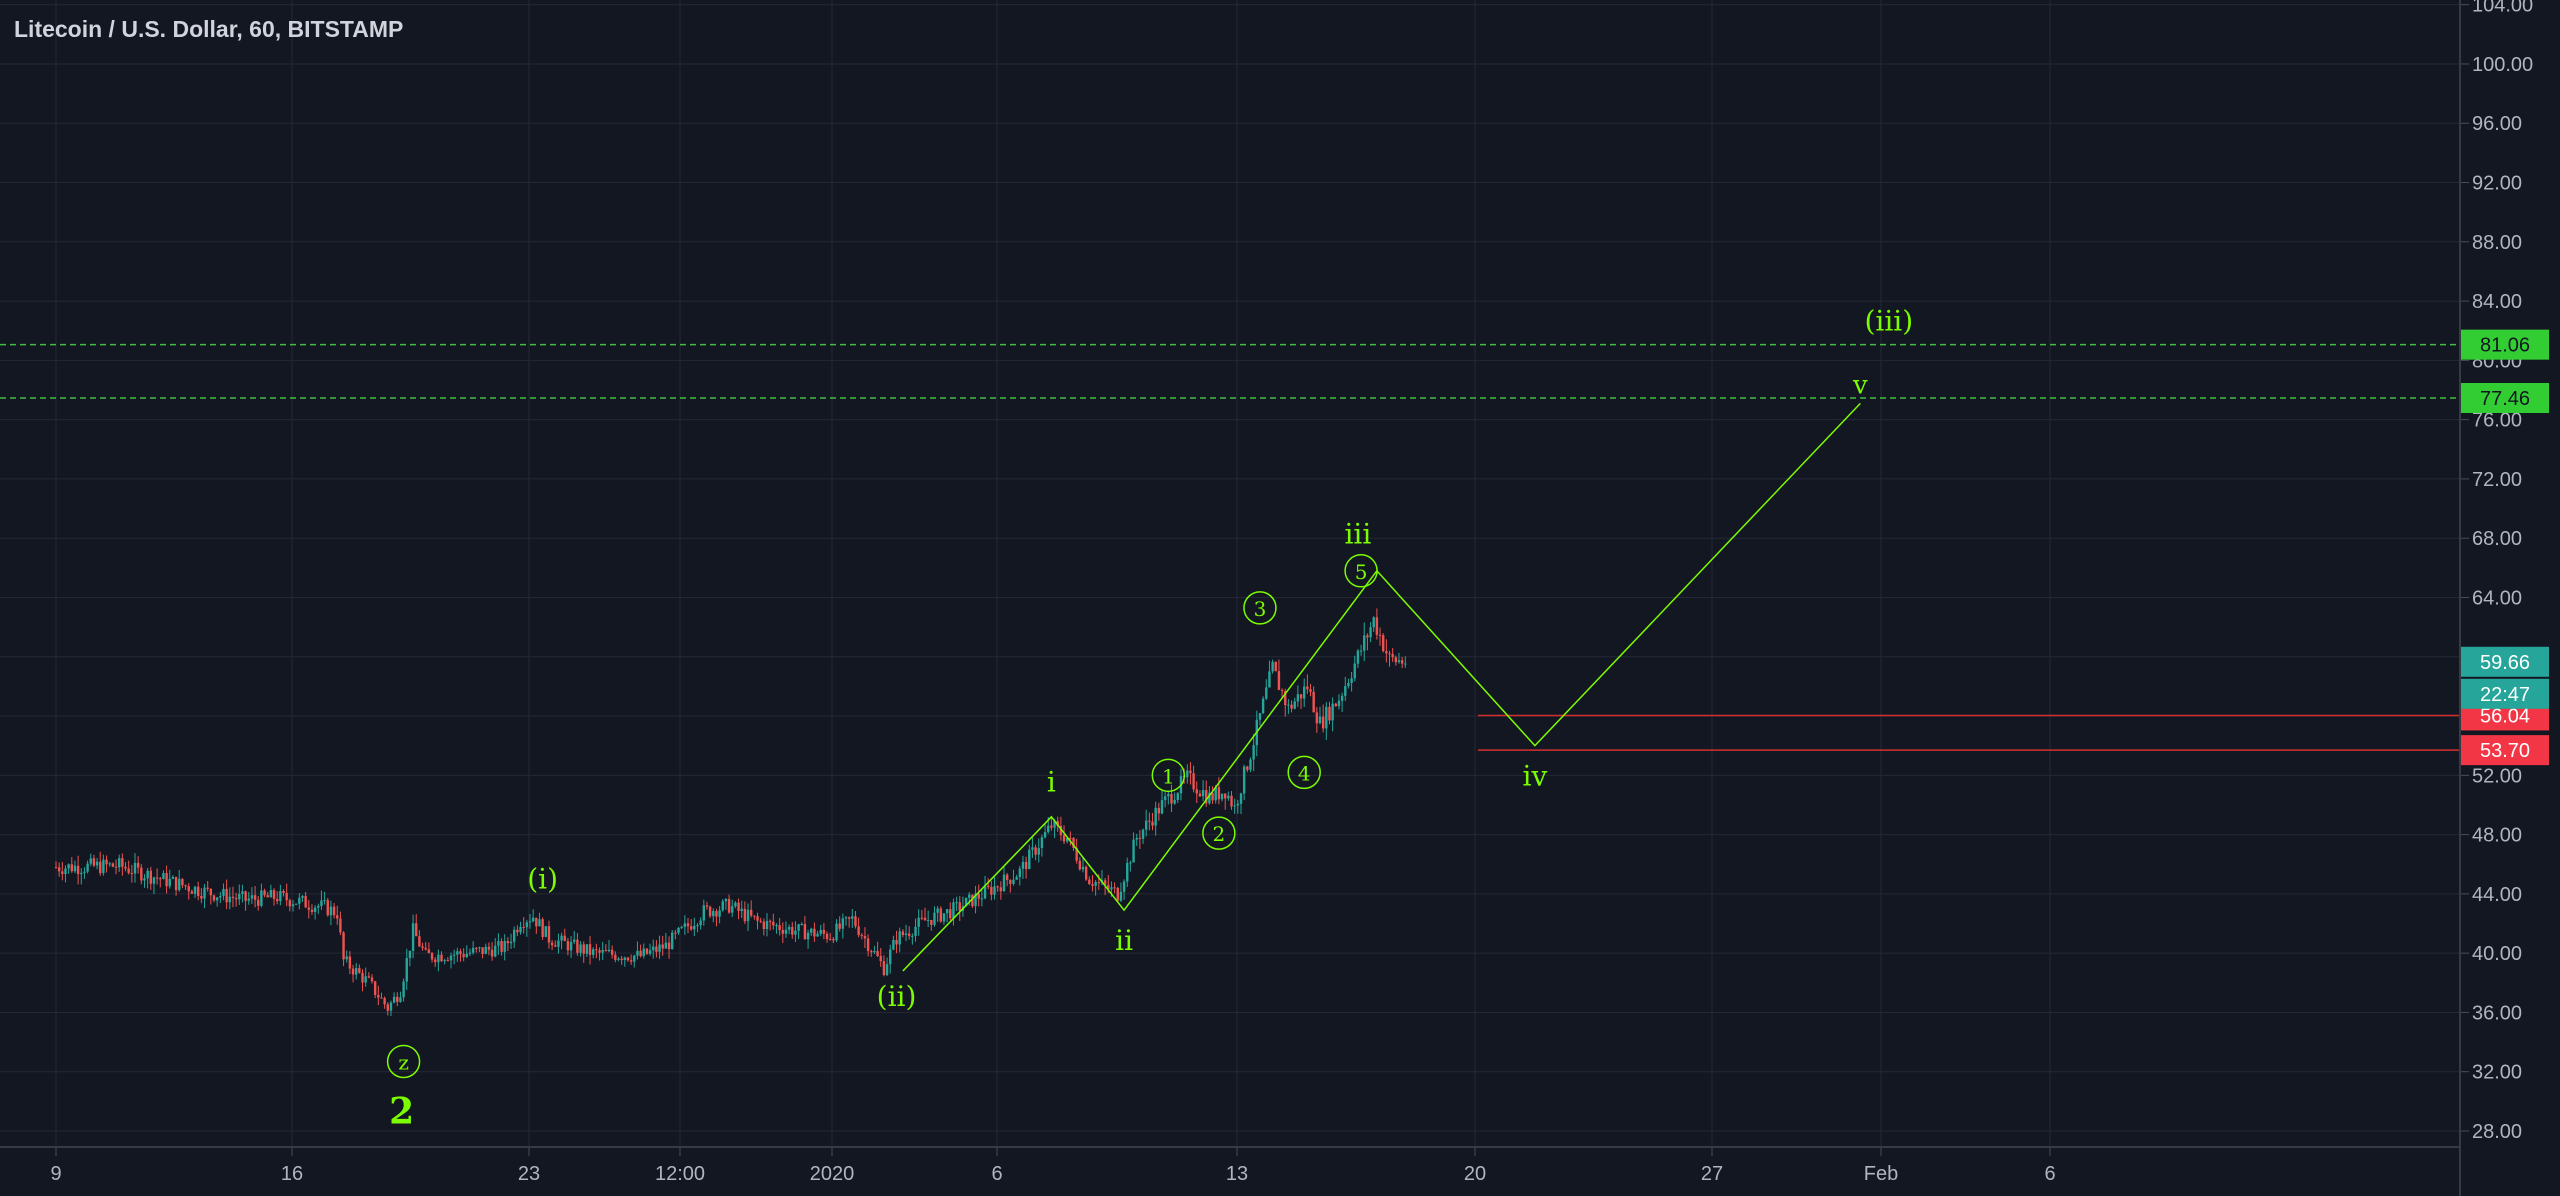 The height and width of the screenshot is (1196, 2560). I want to click on level-price-label-bg, so click(2505, 750).